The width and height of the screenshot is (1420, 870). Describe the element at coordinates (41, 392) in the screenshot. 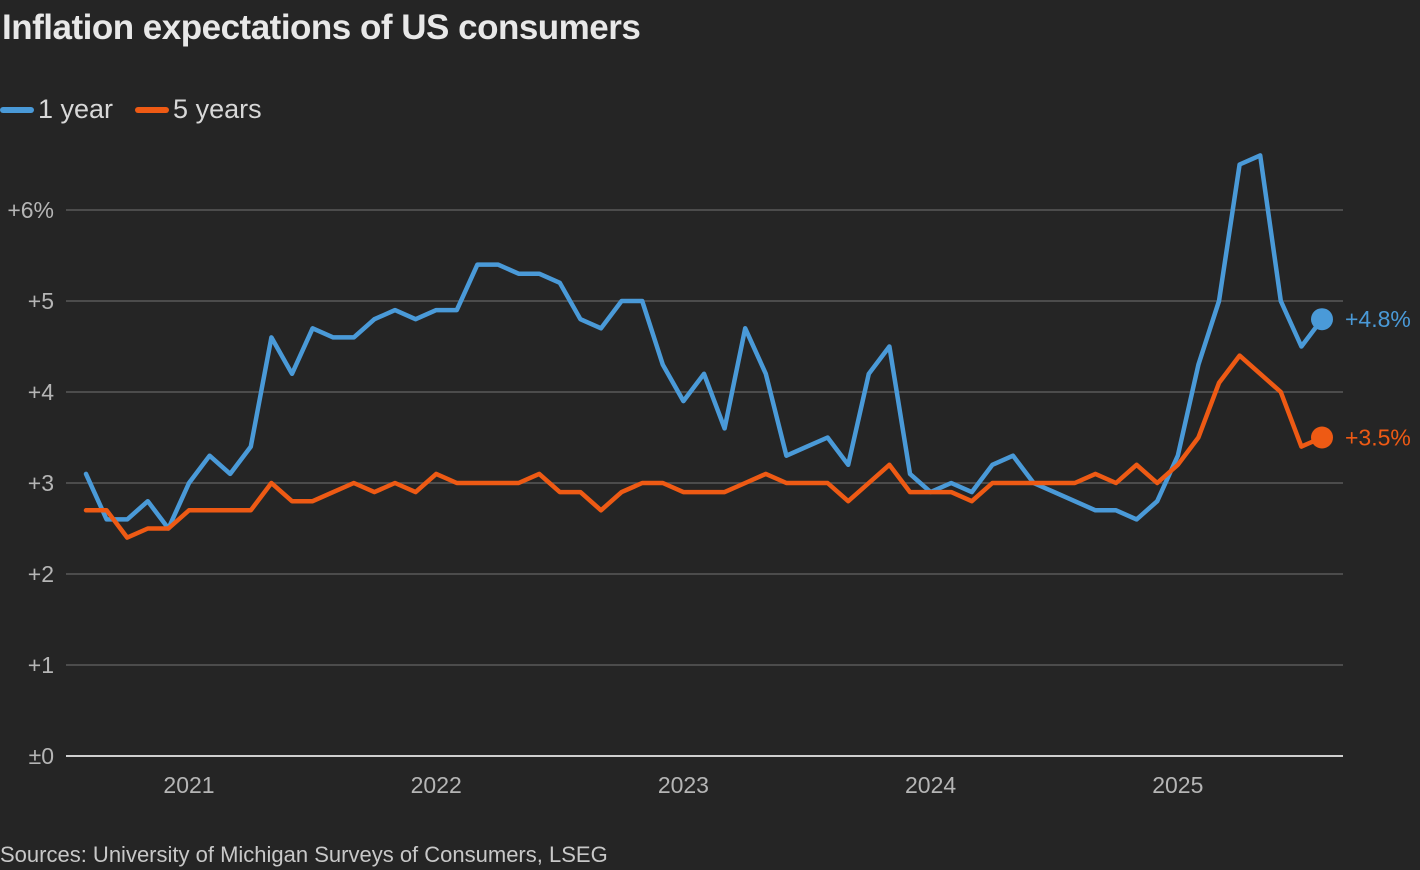

I see `y-tick-label: +4` at that location.